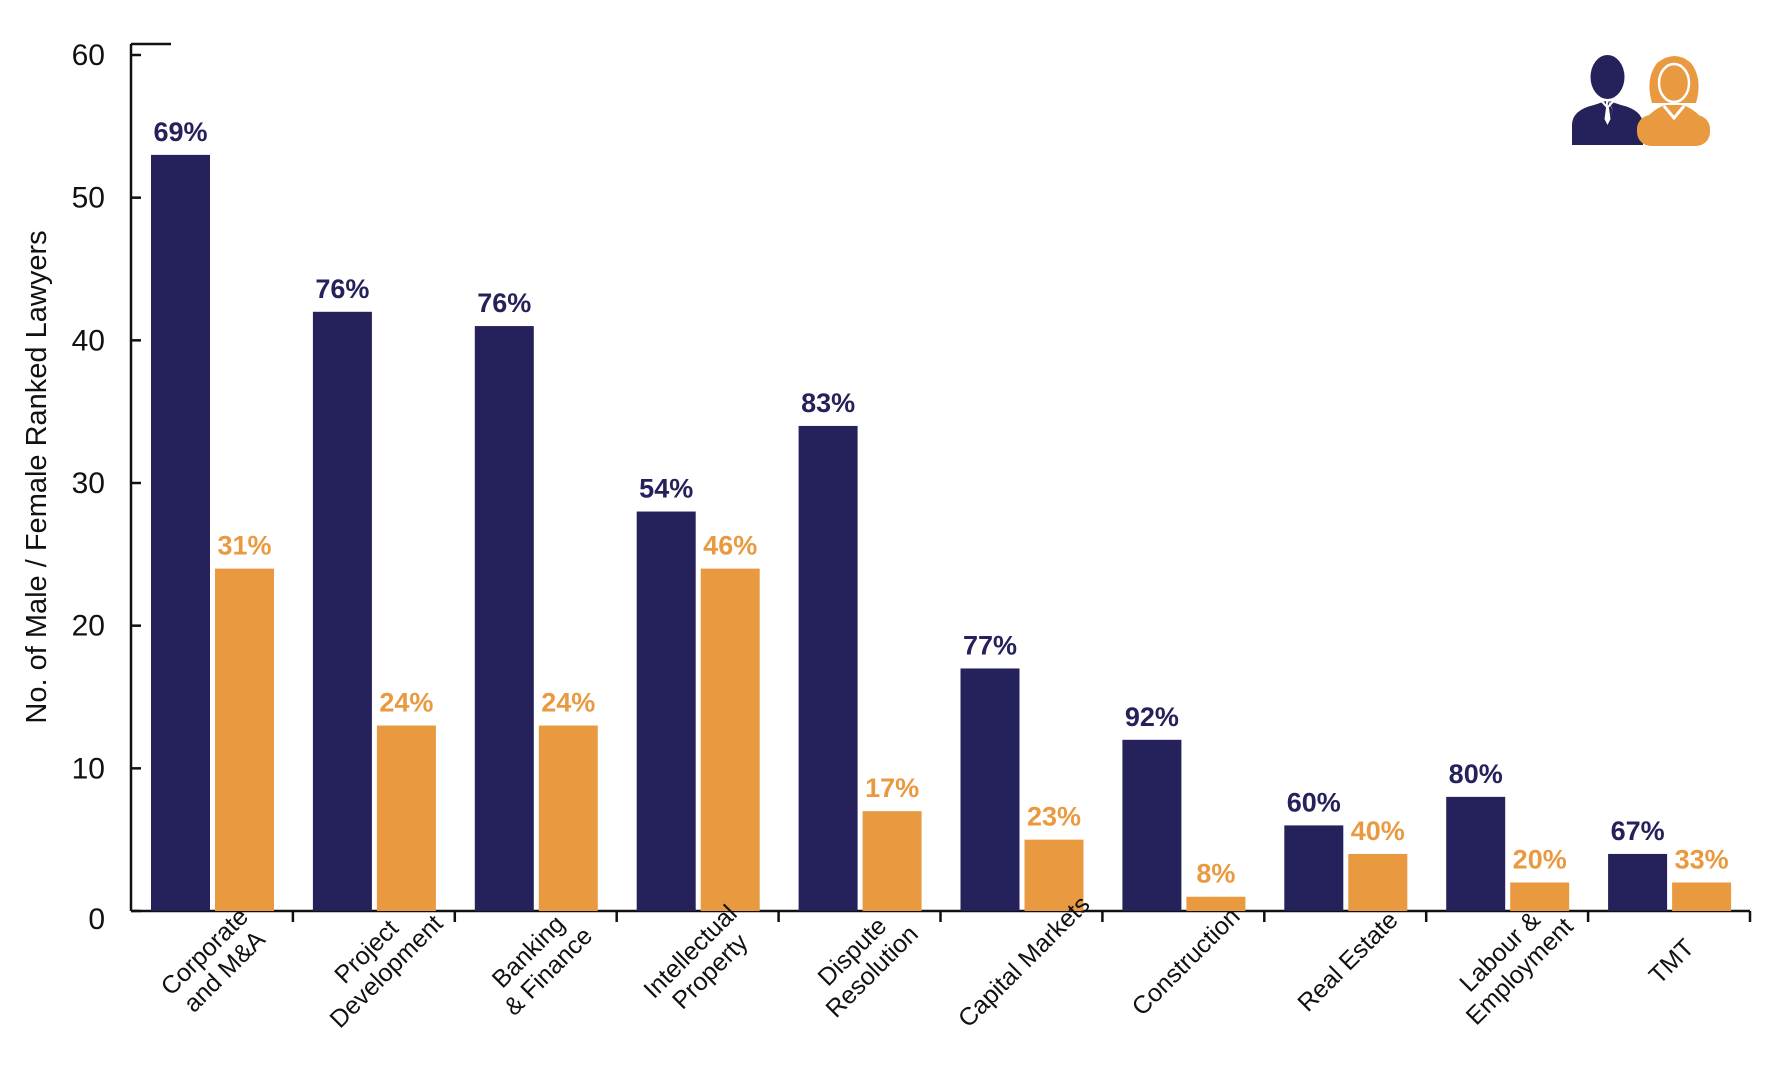 This screenshot has width=1768, height=1082. I want to click on category-label: TMT, so click(1672, 962).